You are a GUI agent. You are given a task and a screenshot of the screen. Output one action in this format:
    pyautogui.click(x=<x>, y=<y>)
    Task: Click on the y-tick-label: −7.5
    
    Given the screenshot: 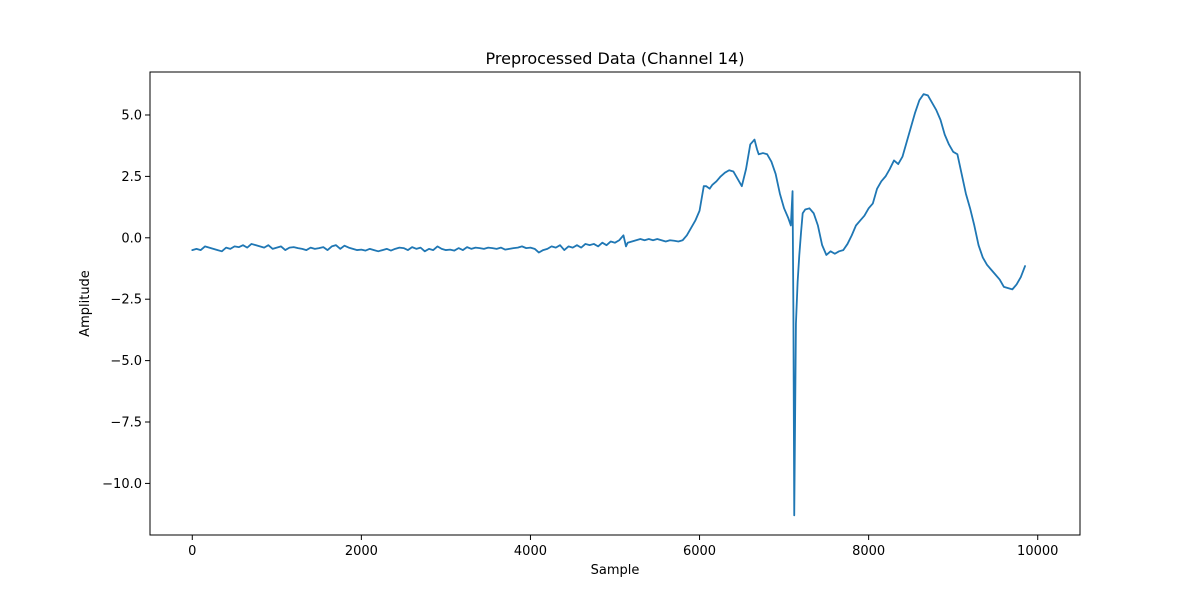 What is the action you would take?
    pyautogui.click(x=126, y=423)
    